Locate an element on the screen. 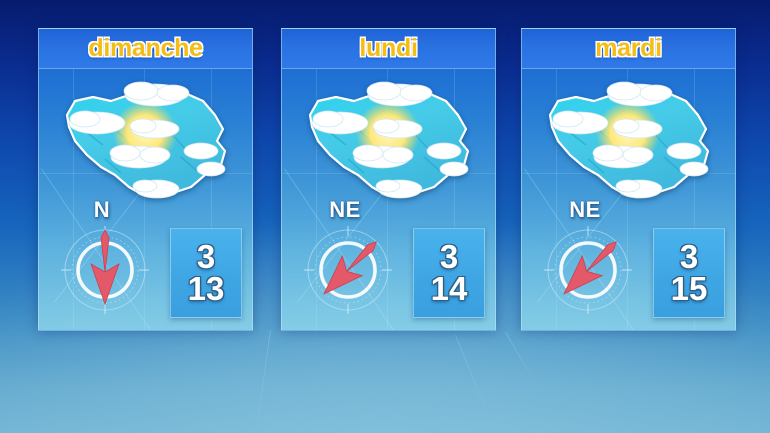 This screenshot has height=433, width=770. day-title: mardi is located at coordinates (628, 48).